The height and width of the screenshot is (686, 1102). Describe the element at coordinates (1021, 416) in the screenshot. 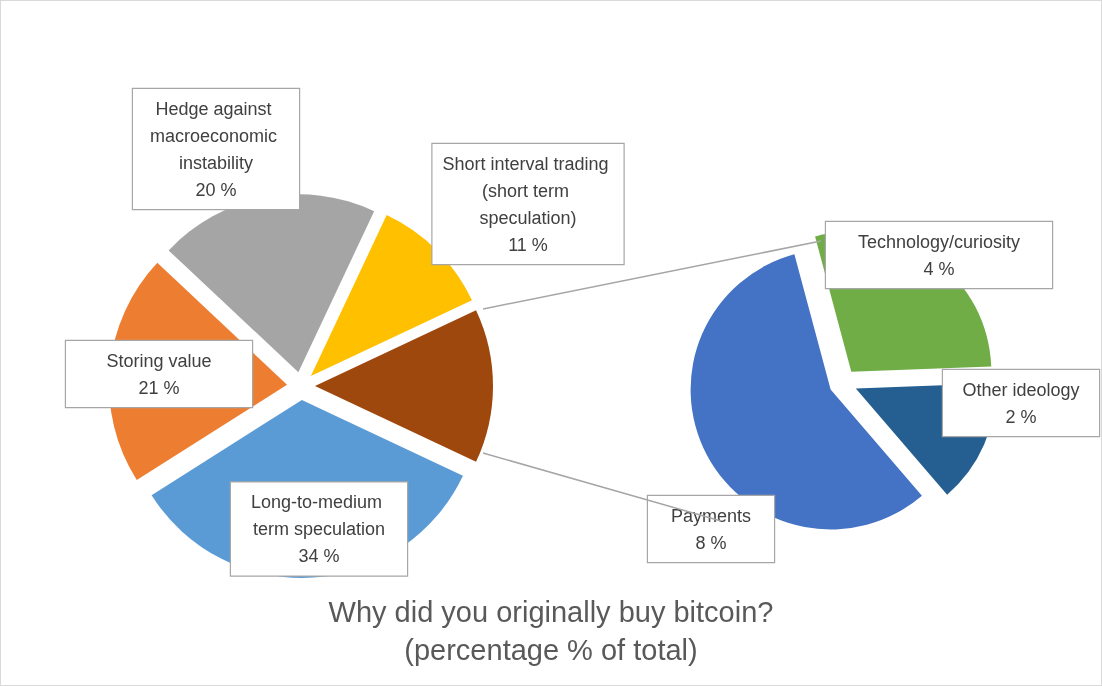

I see `data-label: 2 %` at that location.